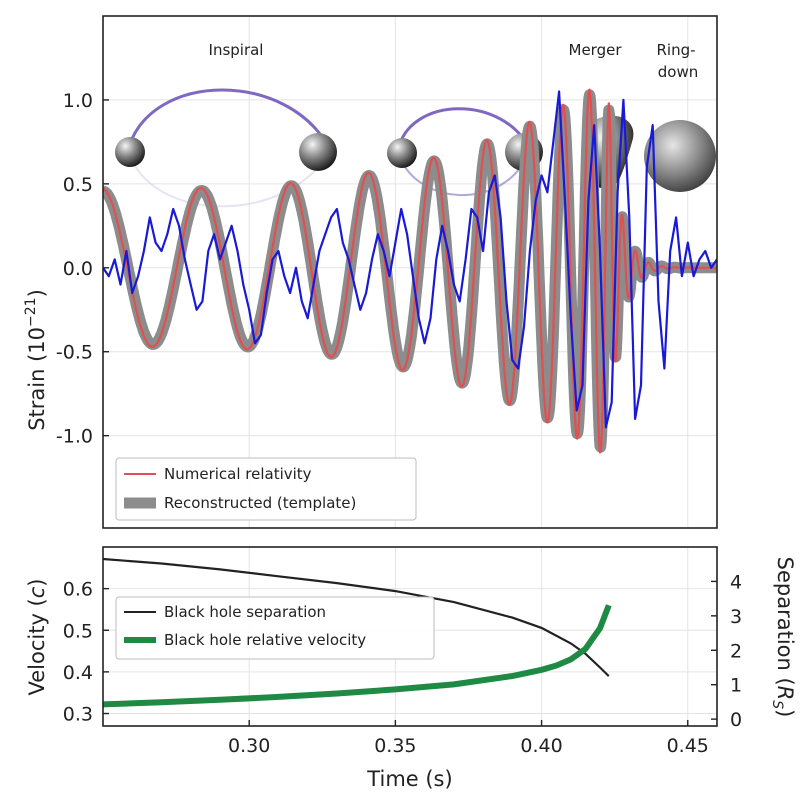 This screenshot has width=806, height=800. Describe the element at coordinates (245, 612) in the screenshot. I see `legend-label-separation: Black hole separation` at that location.